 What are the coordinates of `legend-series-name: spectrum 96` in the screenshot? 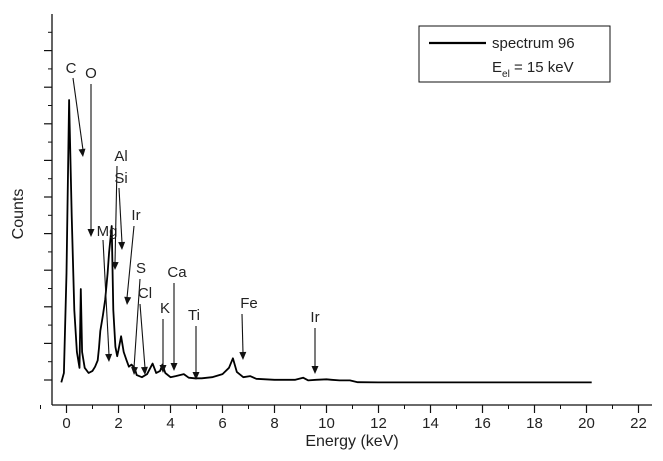 It's located at (533, 43).